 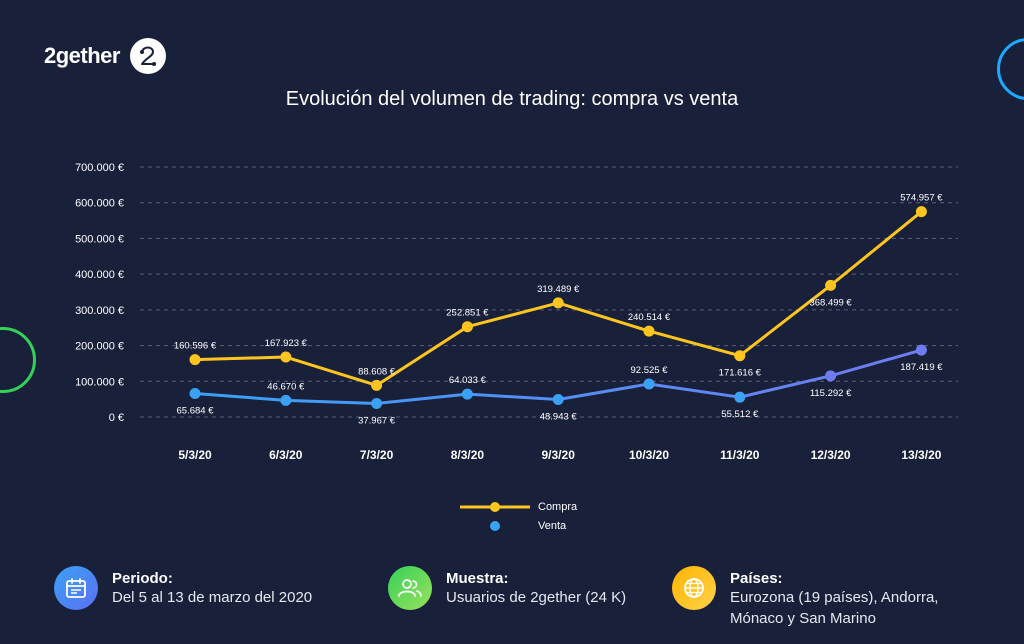 What do you see at coordinates (650, 370) in the screenshot?
I see `data-label-venta: 92.525 €` at bounding box center [650, 370].